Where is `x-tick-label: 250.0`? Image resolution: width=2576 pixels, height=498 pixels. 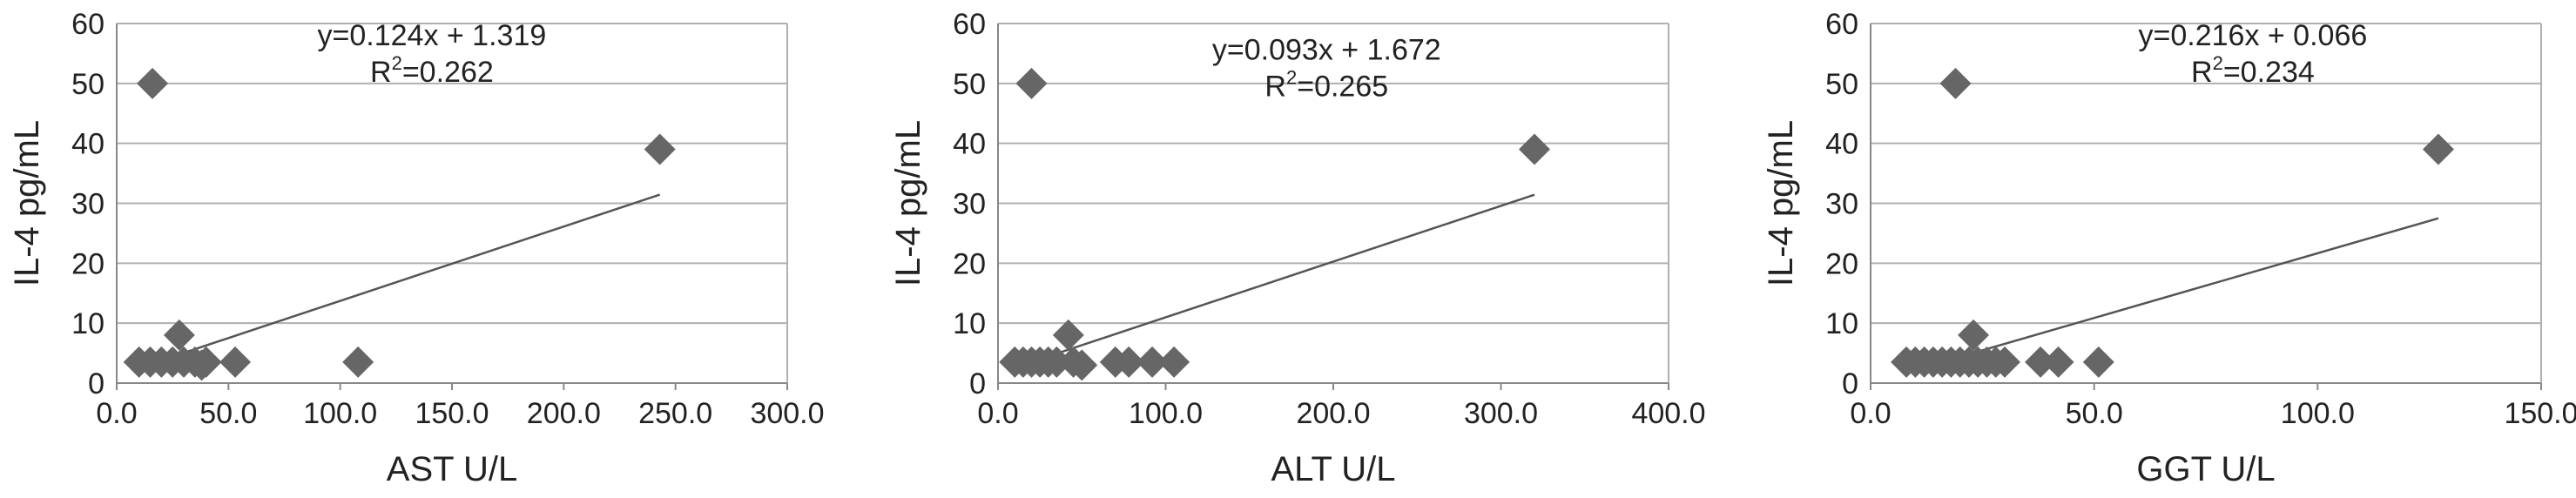
x-tick-label: 250.0 is located at coordinates (675, 413).